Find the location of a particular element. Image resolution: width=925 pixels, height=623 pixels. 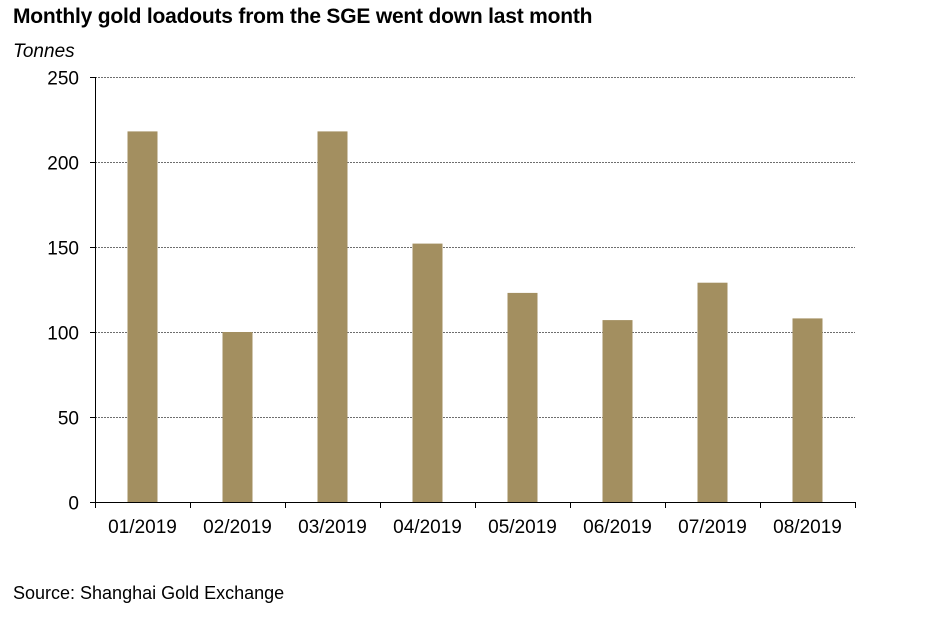

x-tick-label: 06/2019 is located at coordinates (617, 527).